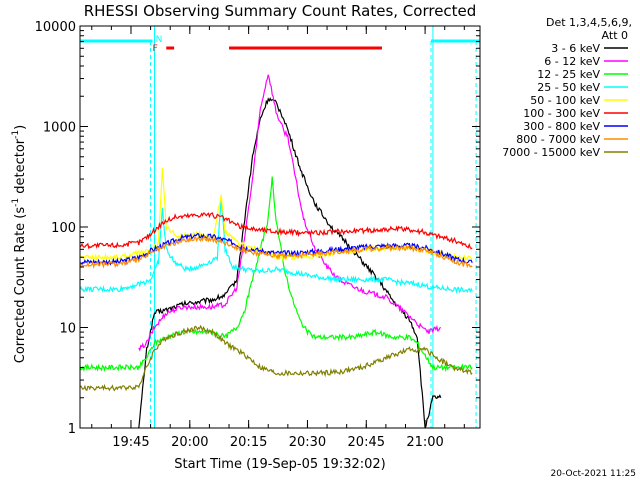  I want to click on legend-label-50-100-kev: 50 - 100 keV, so click(565, 100).